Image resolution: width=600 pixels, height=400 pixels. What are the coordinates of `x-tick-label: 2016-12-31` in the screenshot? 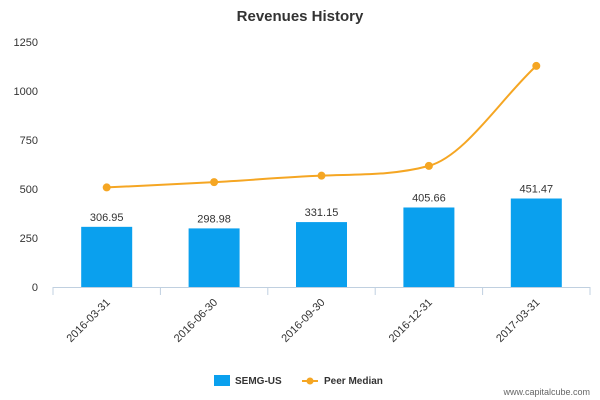 It's located at (411, 321).